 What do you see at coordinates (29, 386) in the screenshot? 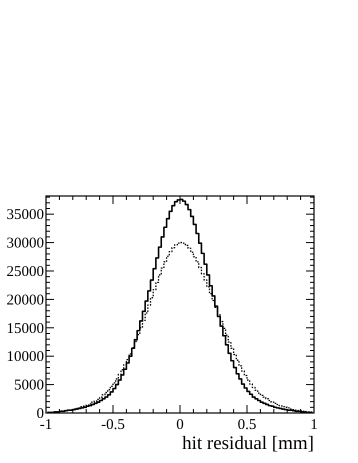
I see `y-tick-label: 5000` at bounding box center [29, 386].